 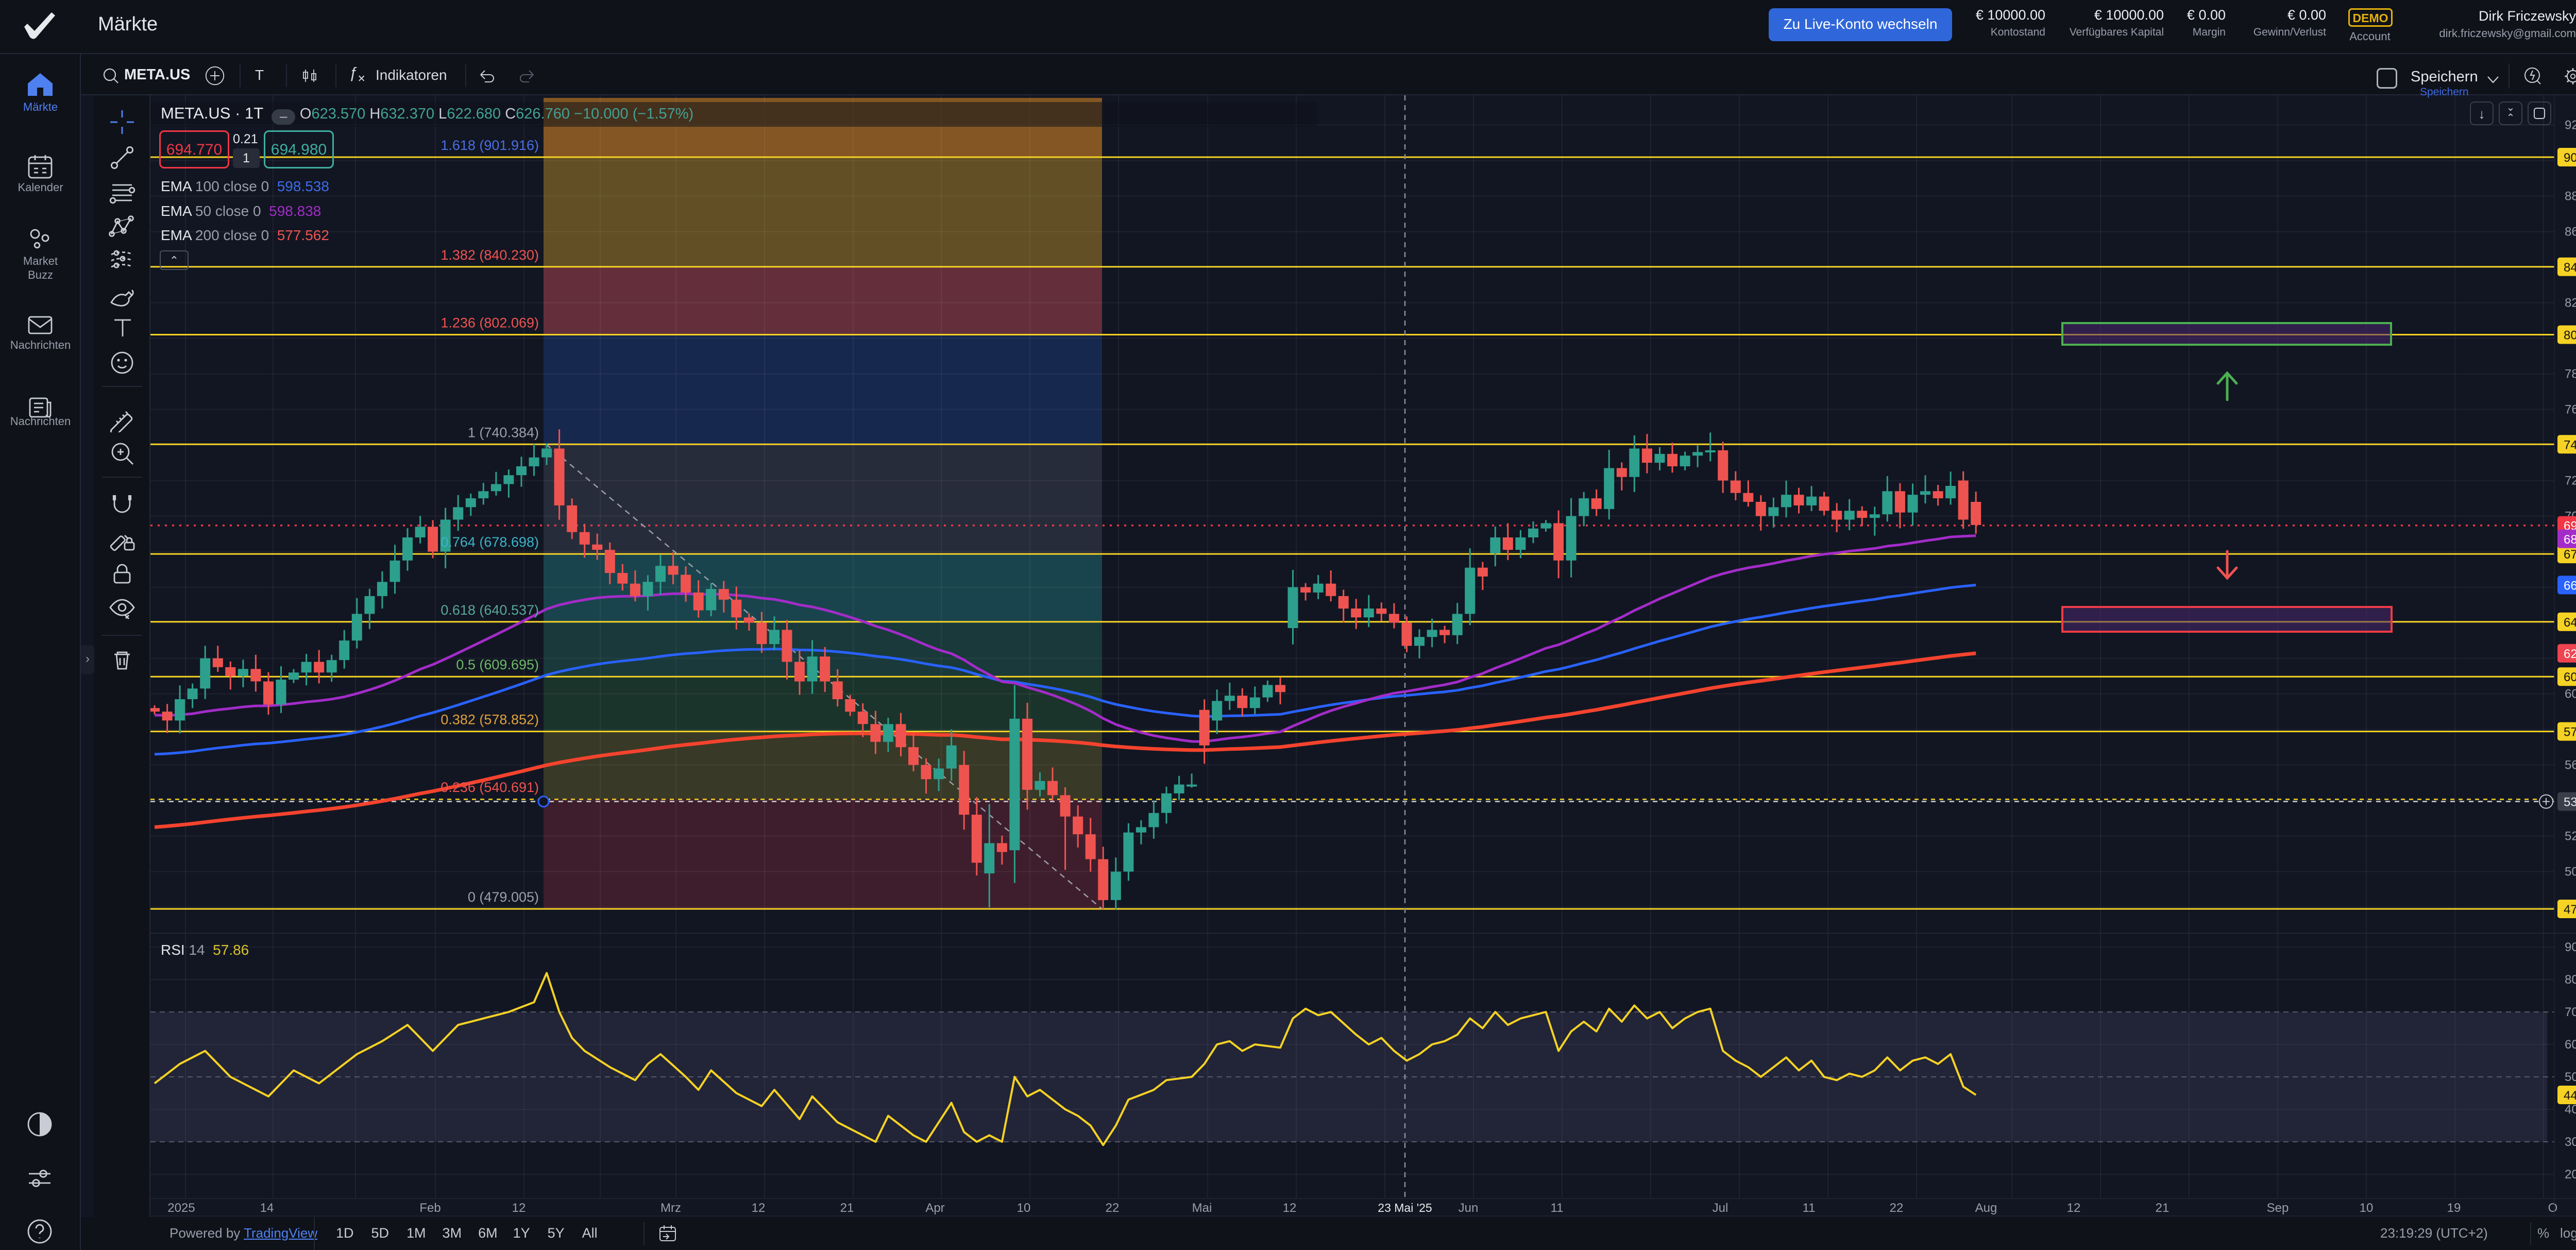 I want to click on svg-text: 1.382 (840.230), so click(x=489, y=255).